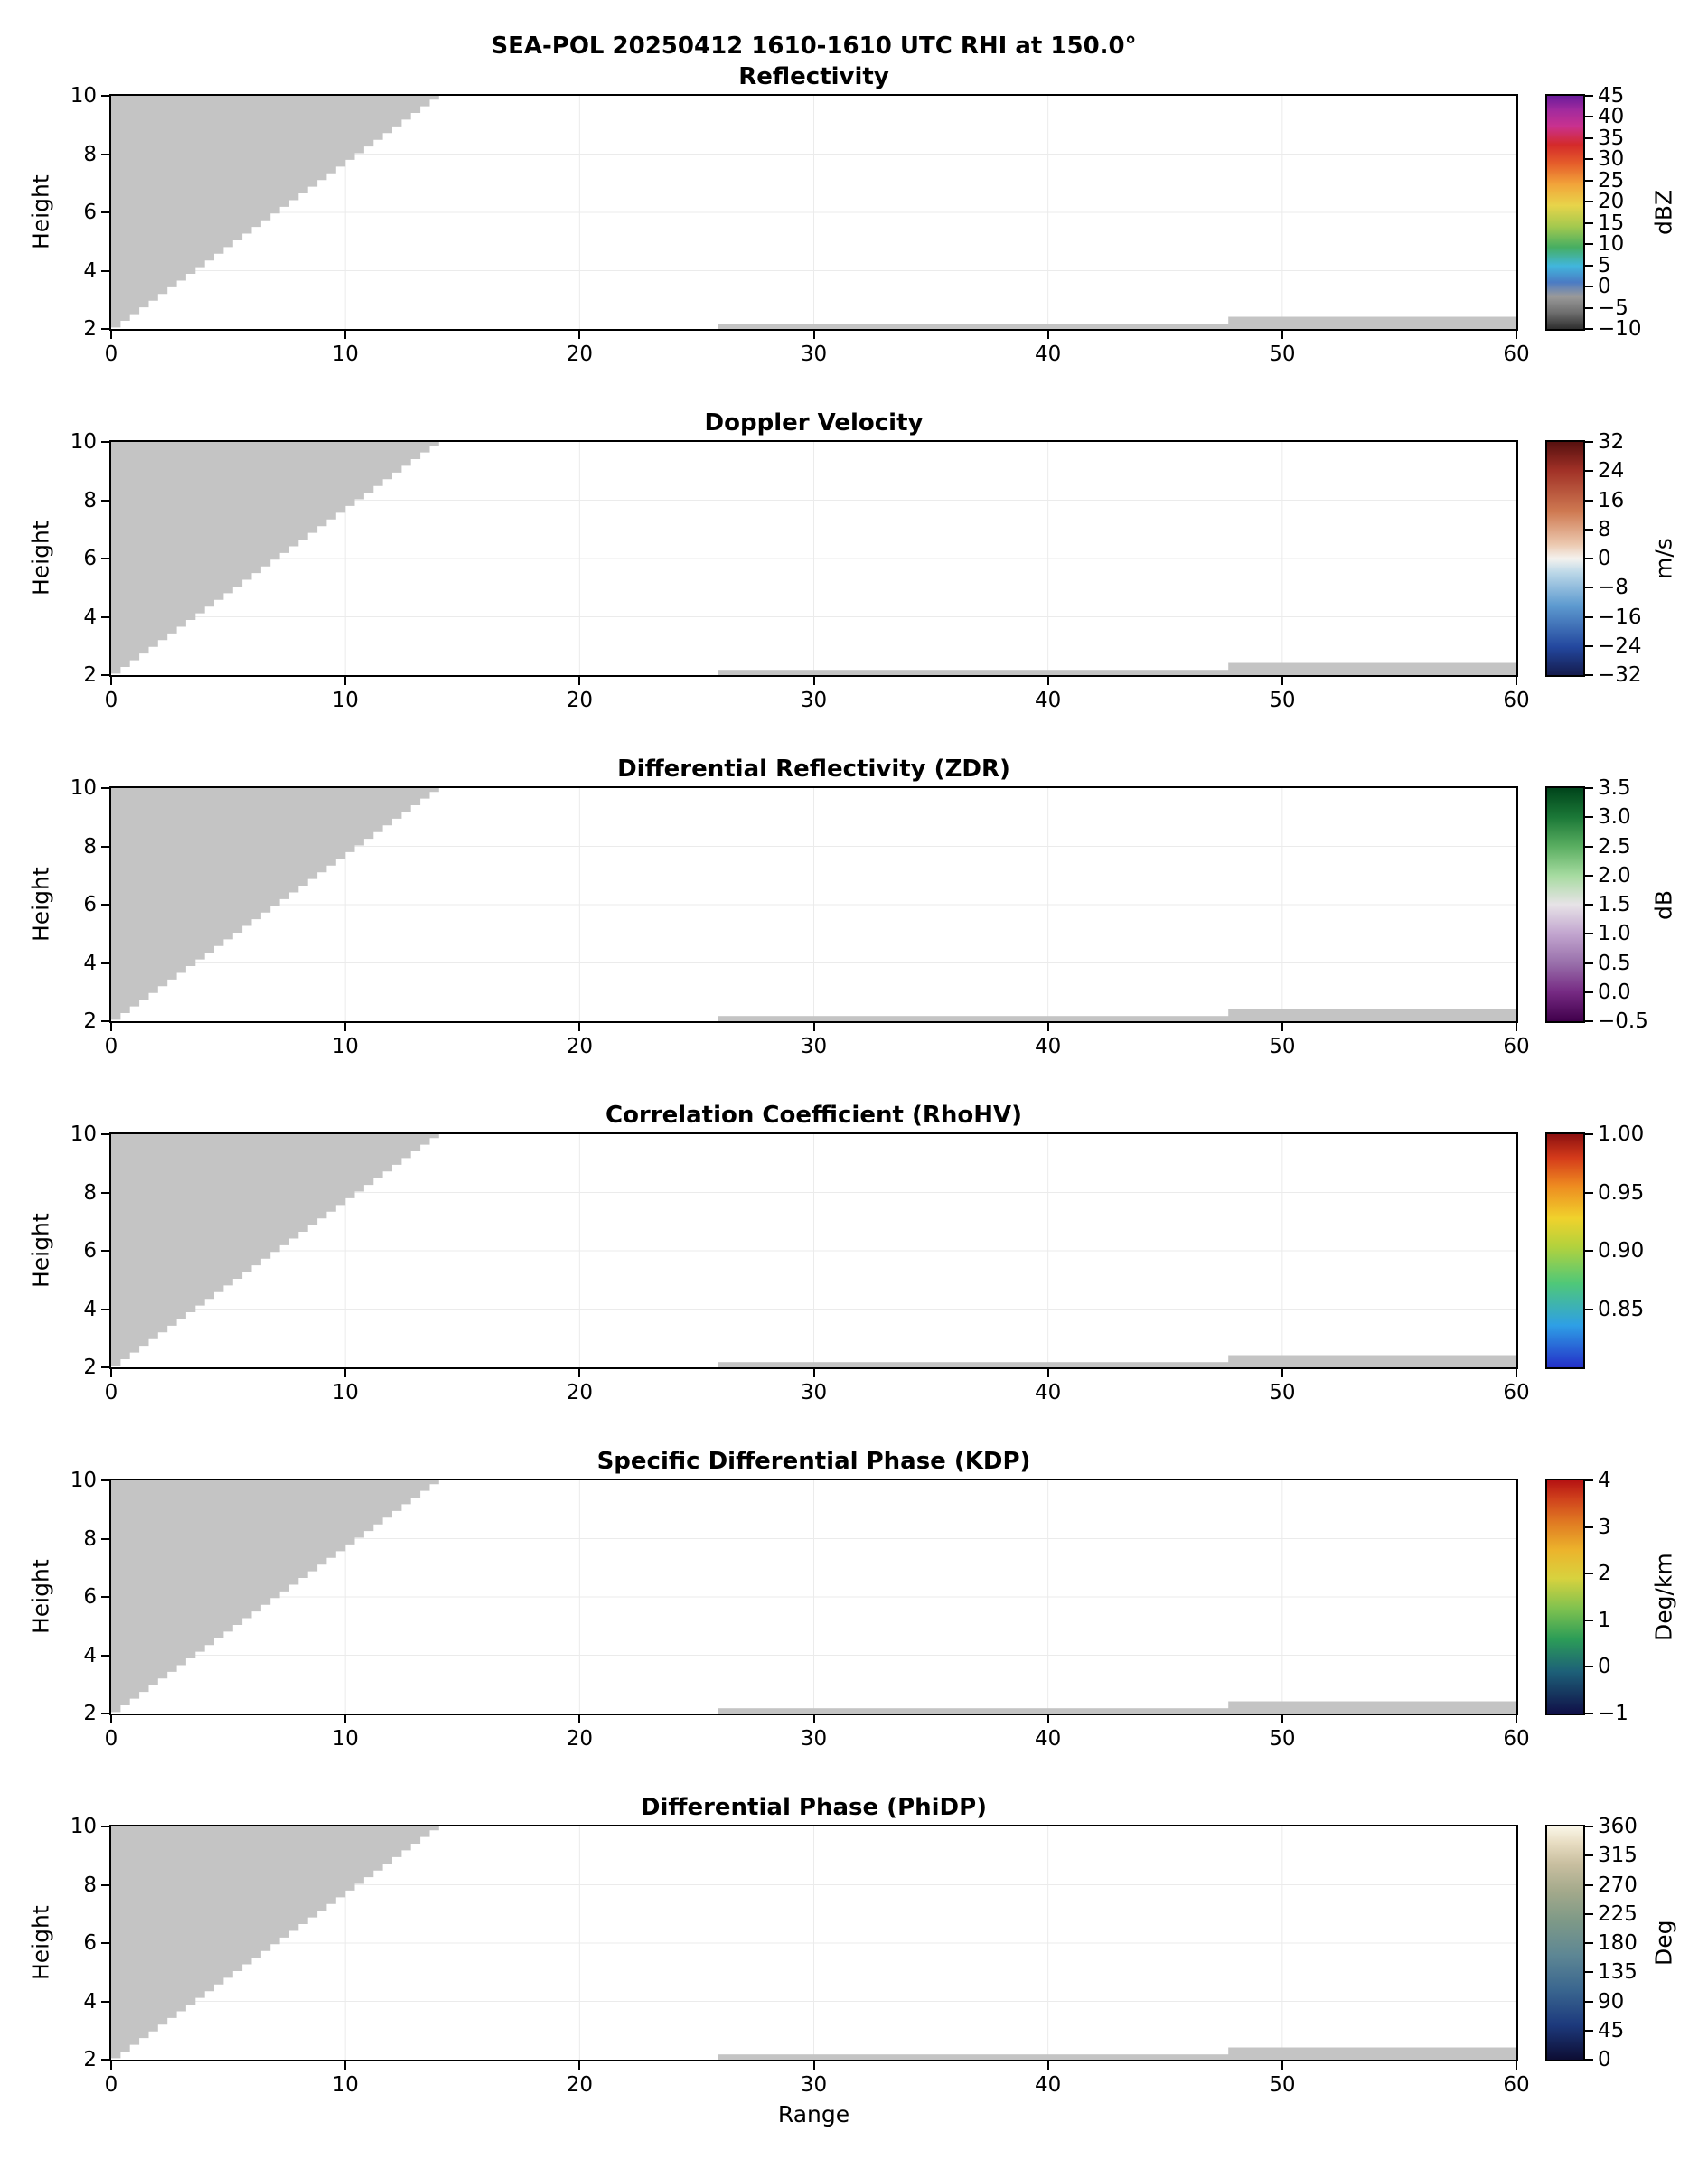  I want to click on colorbar-tick-label: 270, so click(1618, 1885).